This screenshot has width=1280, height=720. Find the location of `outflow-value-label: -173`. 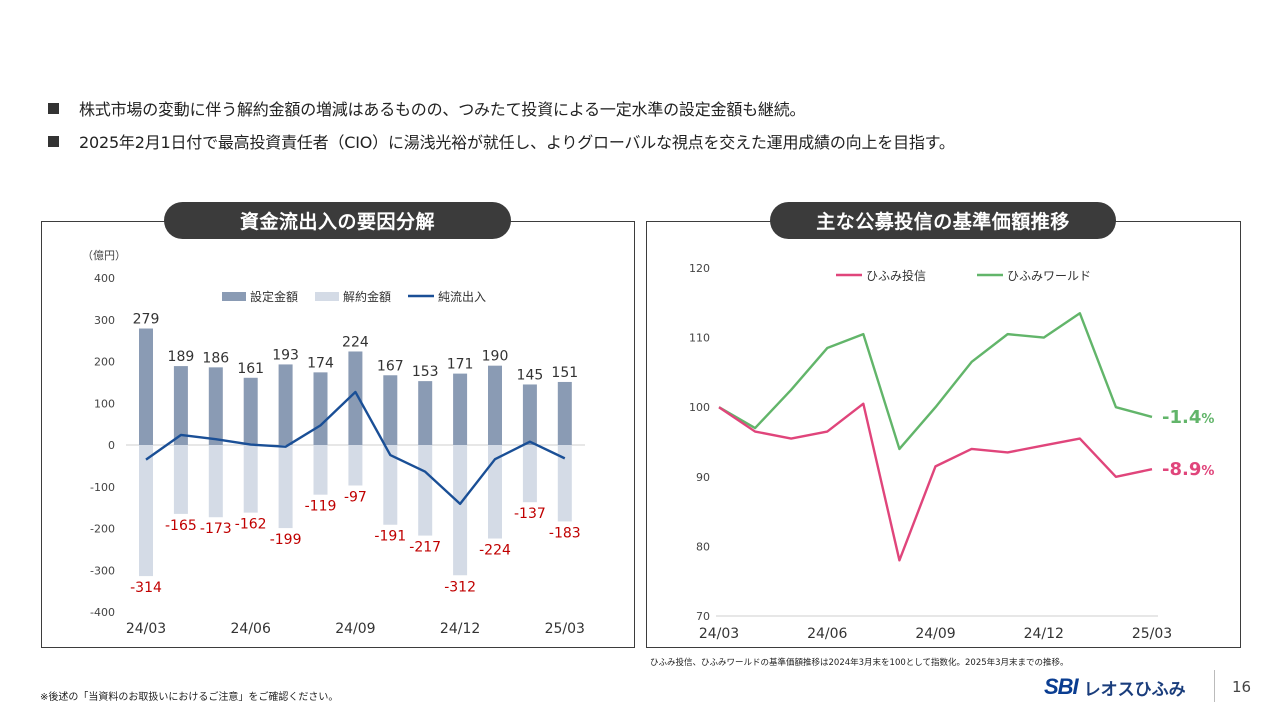

outflow-value-label: -173 is located at coordinates (216, 529).